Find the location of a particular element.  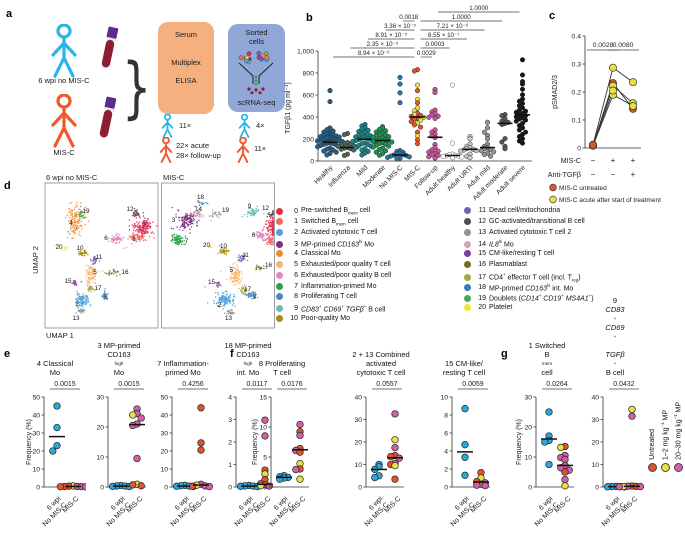

y-tick-label: 40 is located at coordinates (595, 397).